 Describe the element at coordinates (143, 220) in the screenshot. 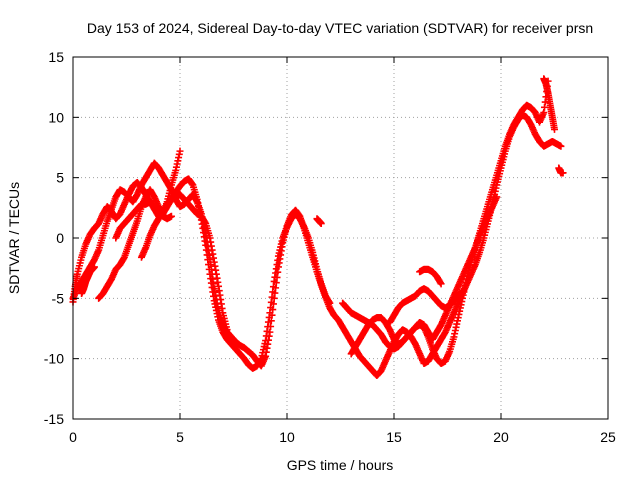

I see `series-arc5` at that location.